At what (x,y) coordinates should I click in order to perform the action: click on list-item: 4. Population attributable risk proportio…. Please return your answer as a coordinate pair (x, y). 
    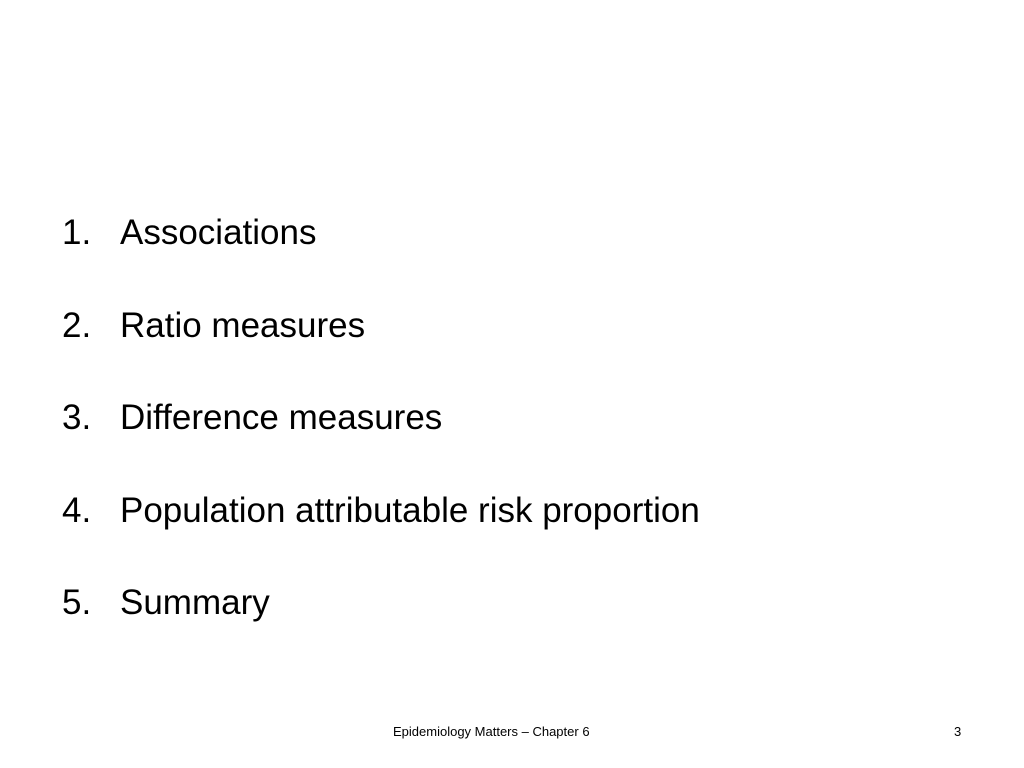
    Looking at the image, I should click on (381, 531).